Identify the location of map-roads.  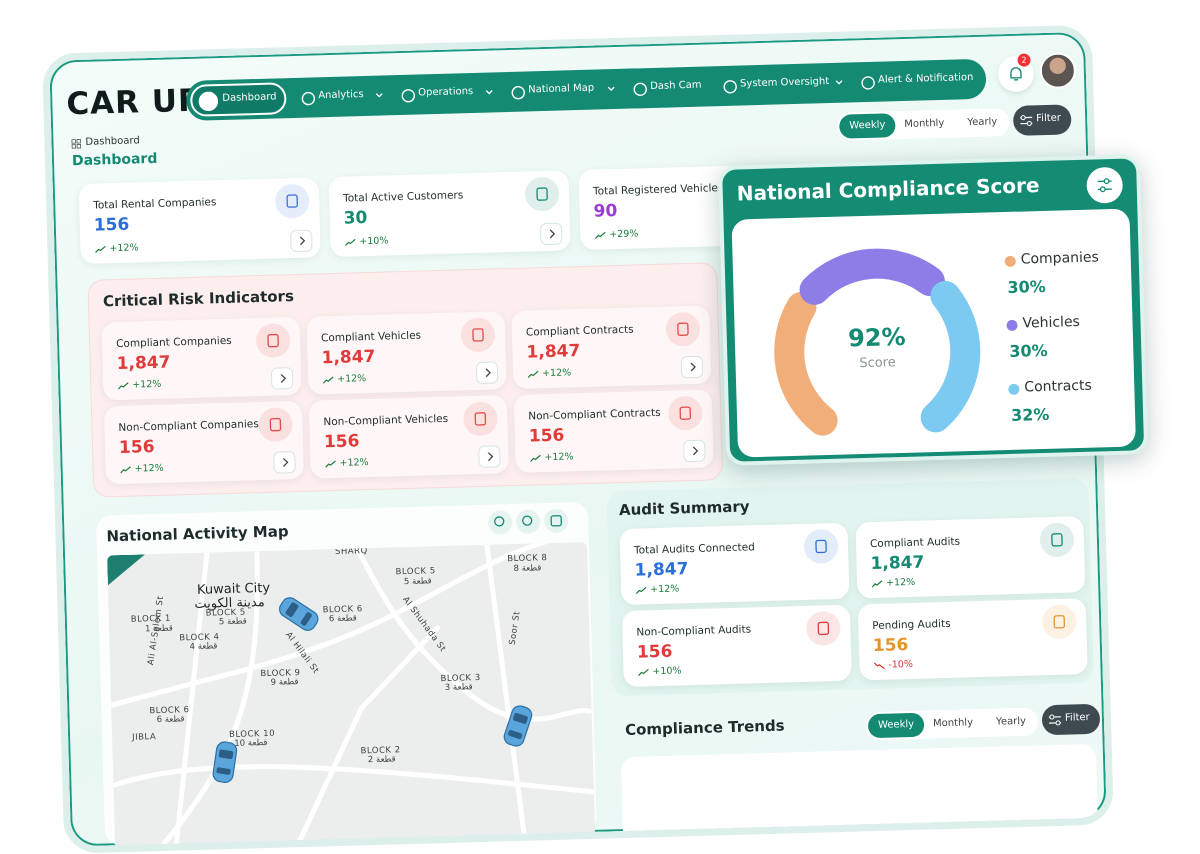
(351, 697).